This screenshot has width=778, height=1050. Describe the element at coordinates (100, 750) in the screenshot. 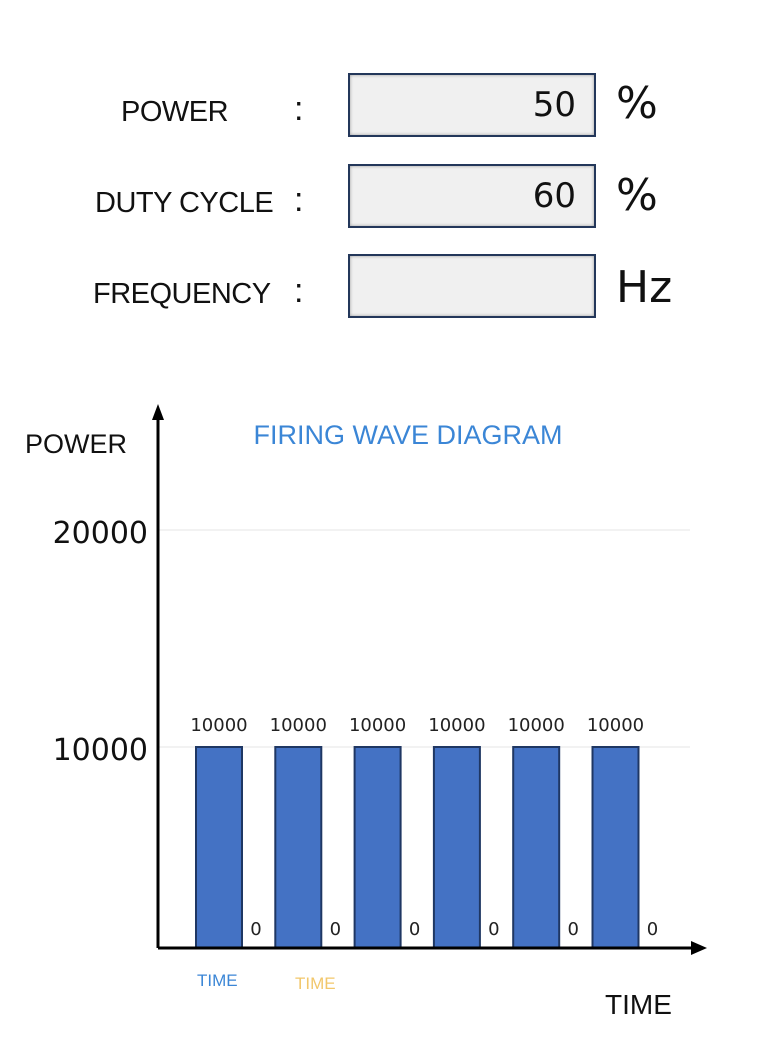

I see `y-tick-label: 10000` at that location.